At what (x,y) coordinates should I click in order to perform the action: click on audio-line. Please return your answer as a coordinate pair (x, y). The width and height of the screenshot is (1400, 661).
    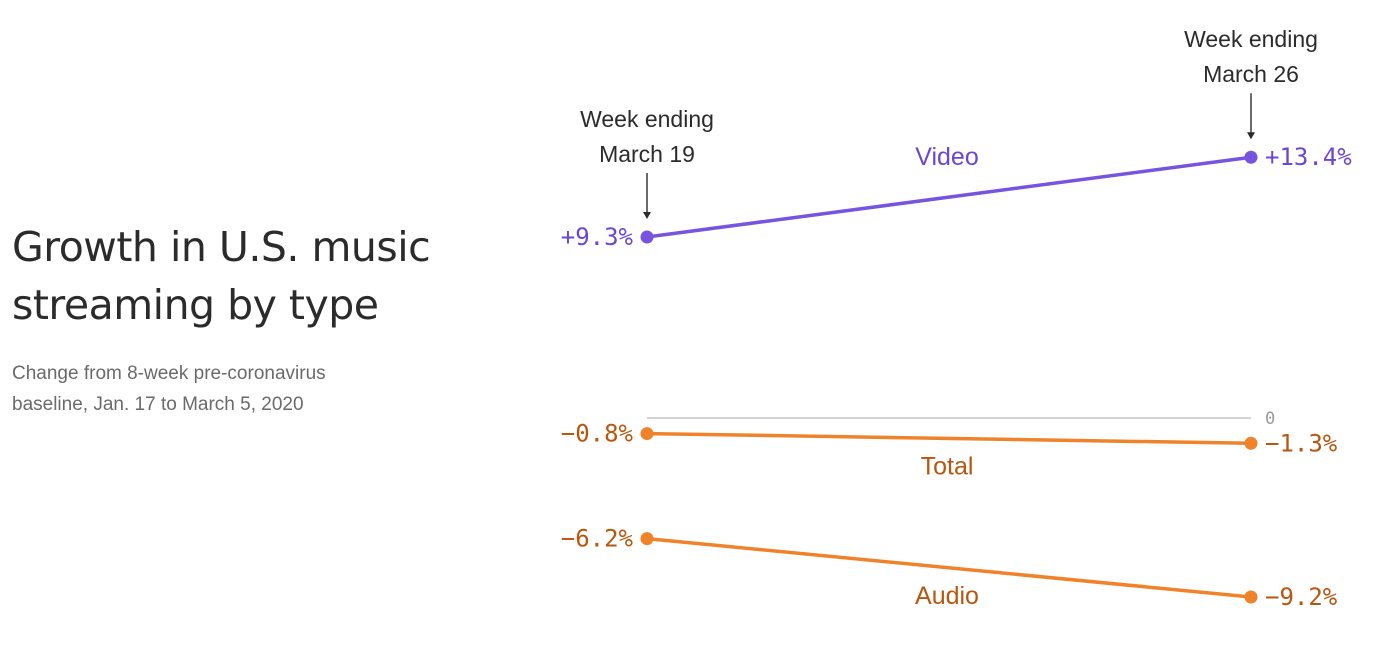
    Looking at the image, I should click on (949, 567).